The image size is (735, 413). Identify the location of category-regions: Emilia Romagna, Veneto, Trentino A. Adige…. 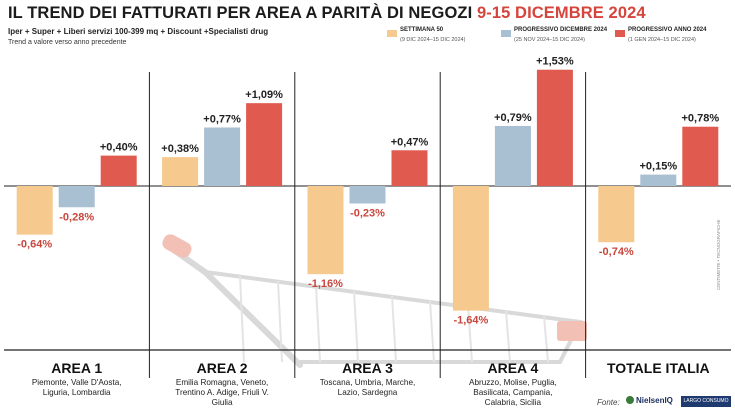
(222, 392).